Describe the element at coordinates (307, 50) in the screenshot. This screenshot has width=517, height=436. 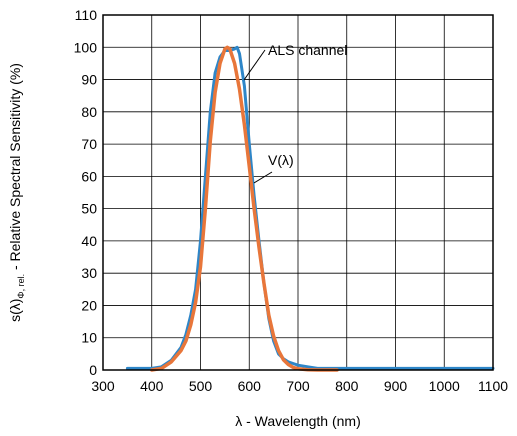
I see `als-channel-annotation: ALS channel` at that location.